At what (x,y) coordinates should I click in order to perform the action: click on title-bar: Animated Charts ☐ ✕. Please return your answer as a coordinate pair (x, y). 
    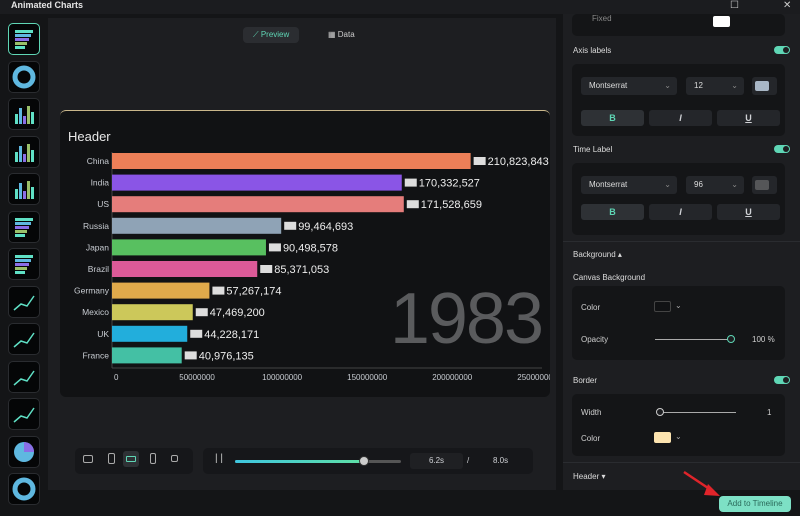
    Looking at the image, I should click on (400, 7).